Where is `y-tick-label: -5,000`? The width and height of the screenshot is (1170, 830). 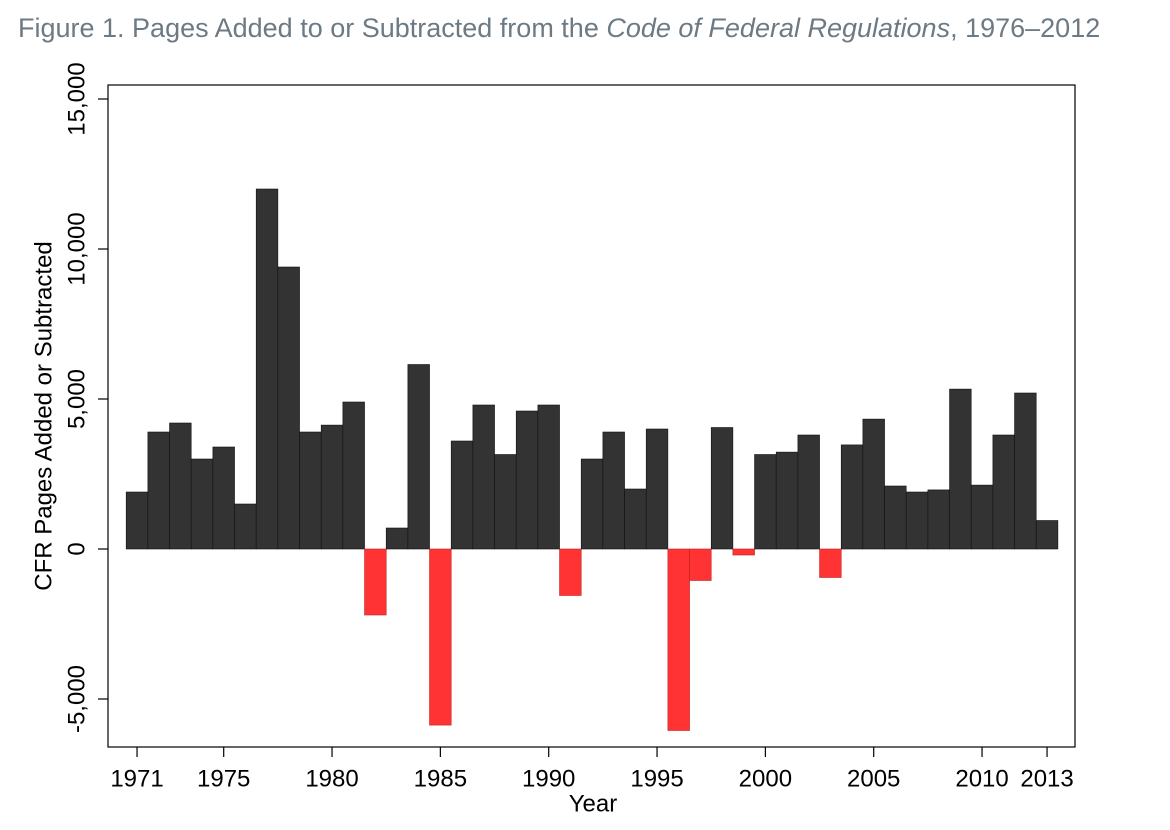 y-tick-label: -5,000 is located at coordinates (76, 699).